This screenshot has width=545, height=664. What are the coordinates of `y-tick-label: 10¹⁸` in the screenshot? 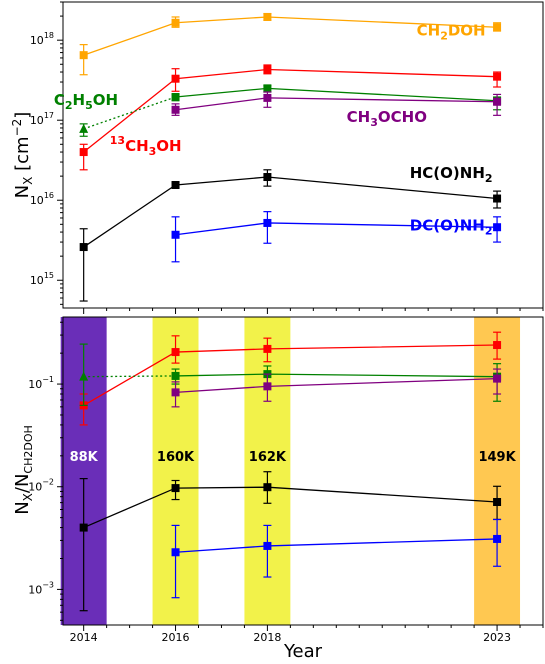 It's located at (42, 39).